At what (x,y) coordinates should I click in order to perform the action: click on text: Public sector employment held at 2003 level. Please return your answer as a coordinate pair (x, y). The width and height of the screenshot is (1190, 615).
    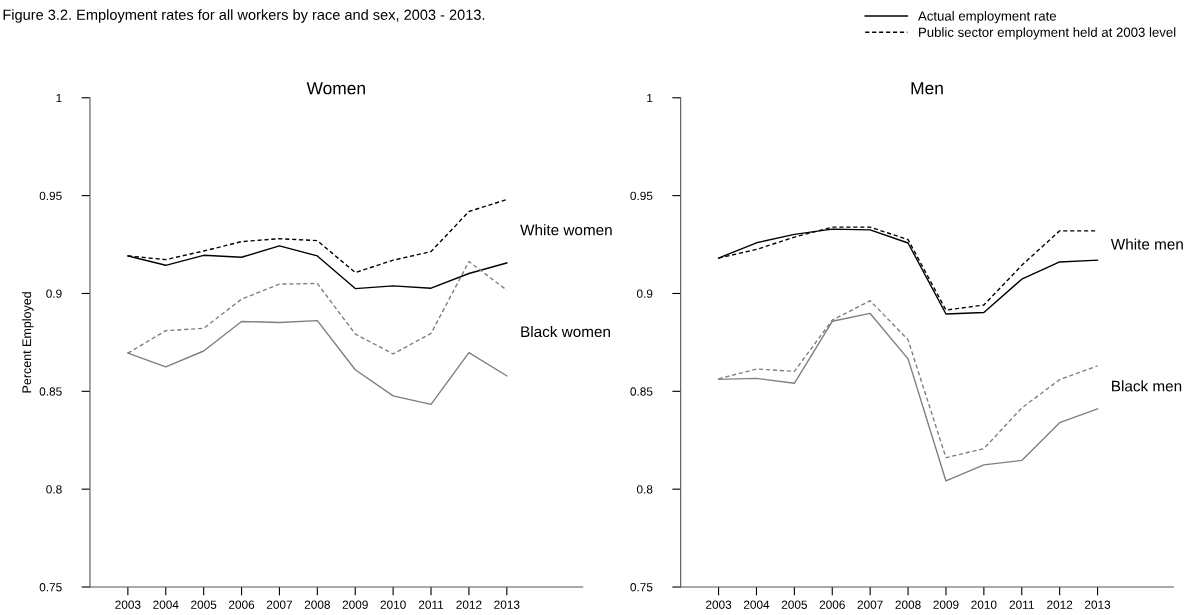
    Looking at the image, I should click on (1047, 33).